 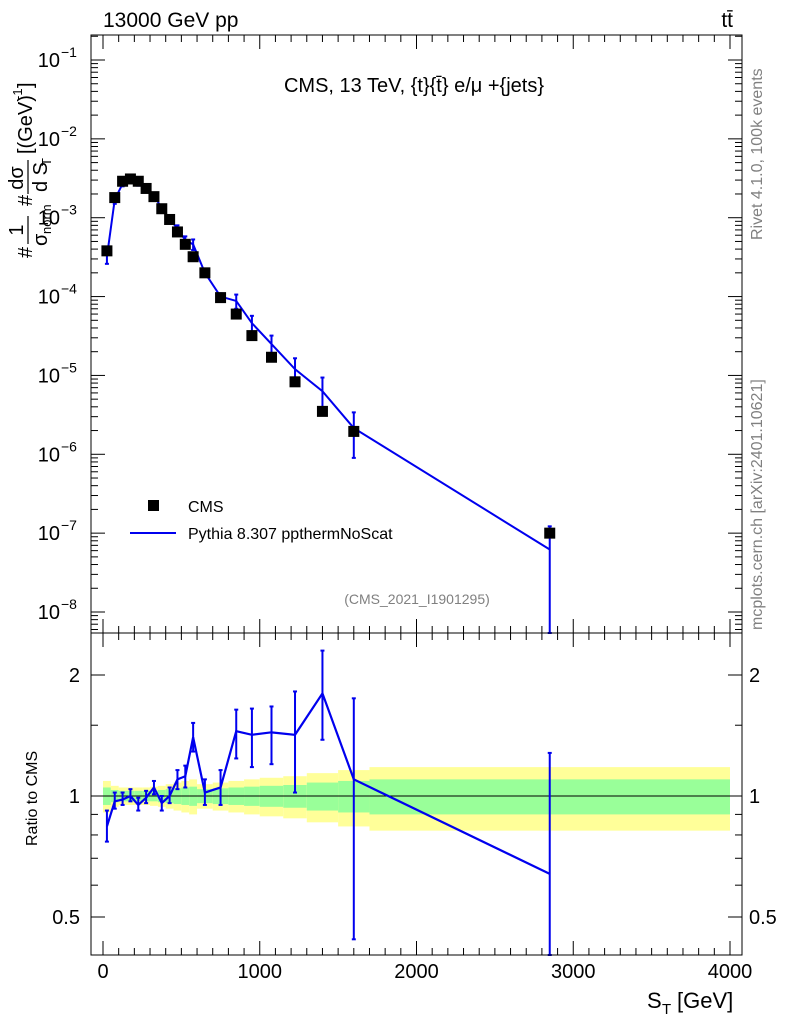 What do you see at coordinates (46, 219) in the screenshot?
I see `ylabel-frac1-den-sub: norm` at bounding box center [46, 219].